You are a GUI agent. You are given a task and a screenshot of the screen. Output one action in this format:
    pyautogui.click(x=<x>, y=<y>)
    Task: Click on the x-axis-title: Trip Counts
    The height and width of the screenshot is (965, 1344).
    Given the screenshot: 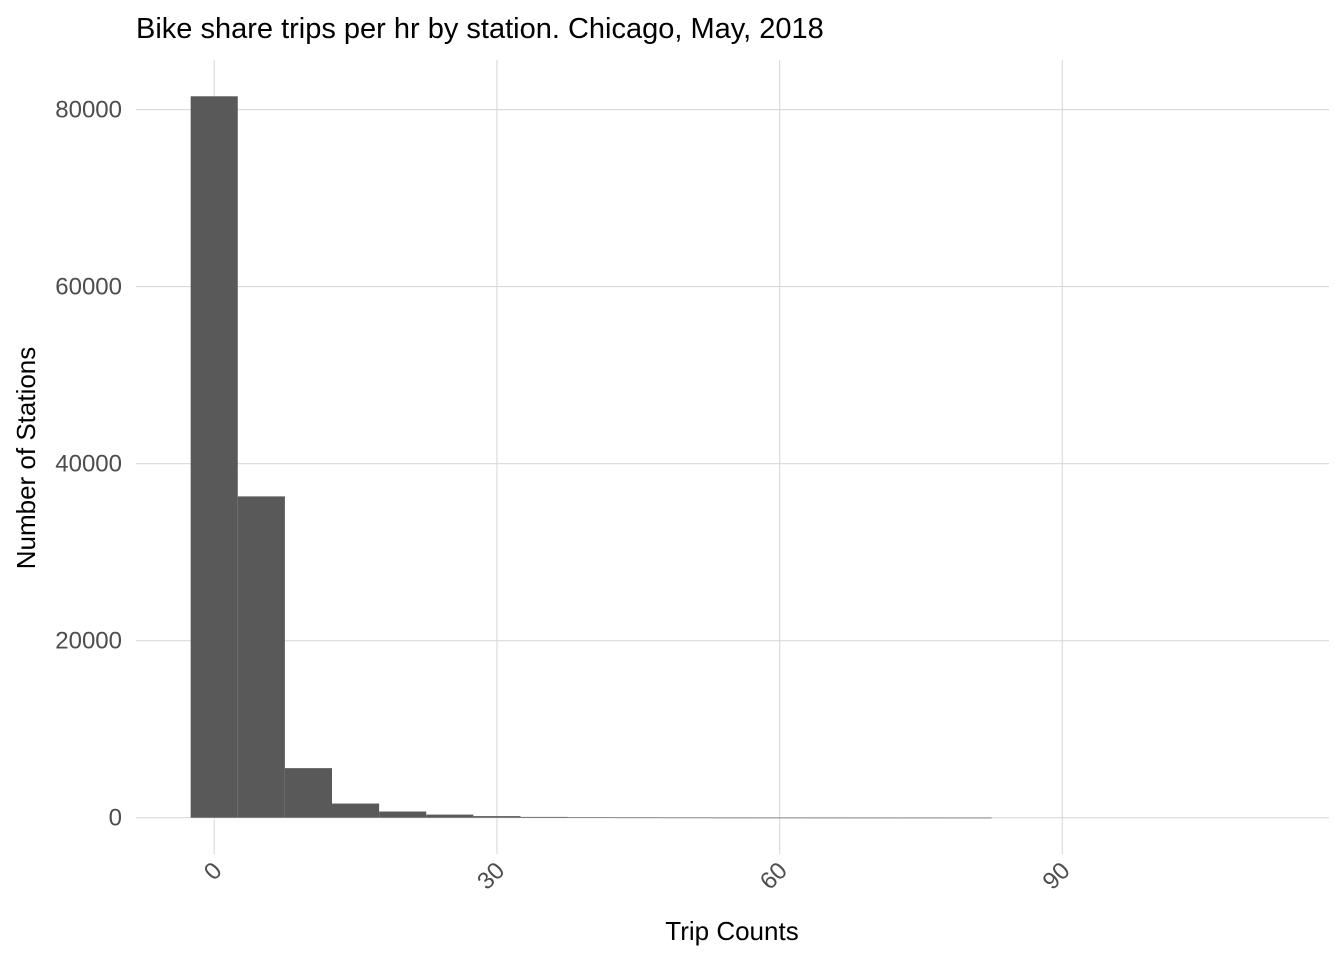 What is the action you would take?
    pyautogui.click(x=731, y=931)
    